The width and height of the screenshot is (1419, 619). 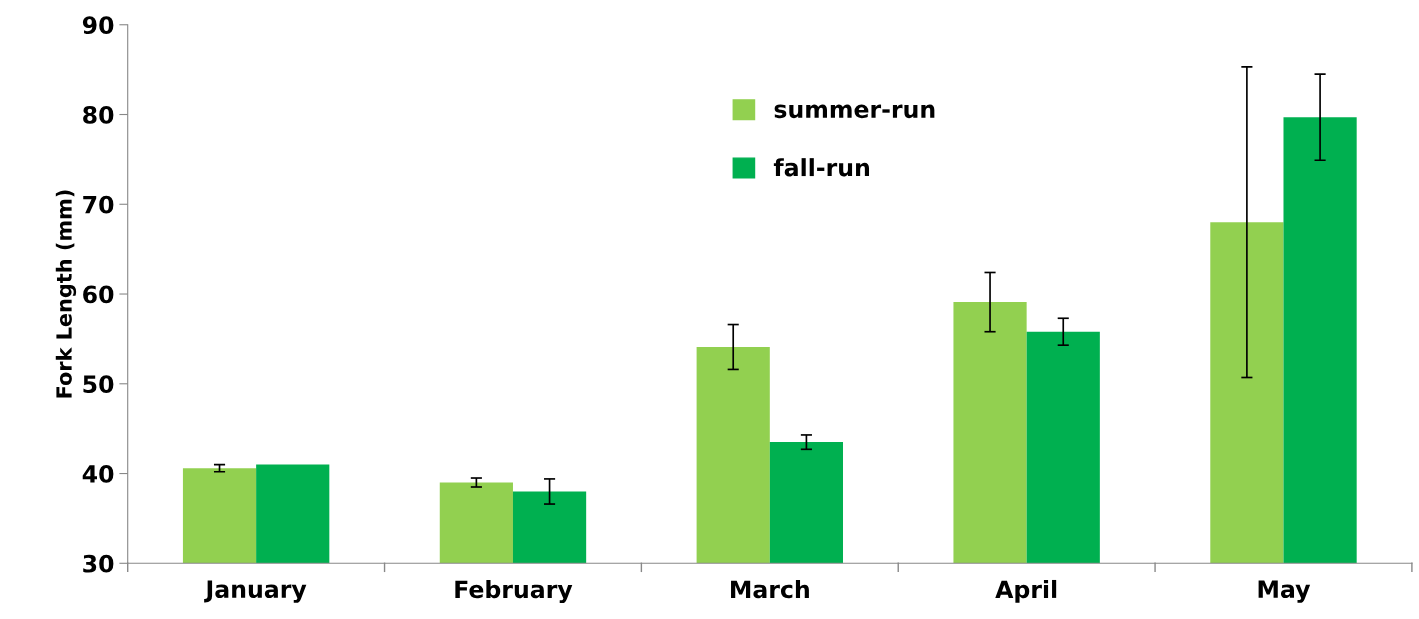 What do you see at coordinates (1284, 591) in the screenshot?
I see `x-tick-label: May` at bounding box center [1284, 591].